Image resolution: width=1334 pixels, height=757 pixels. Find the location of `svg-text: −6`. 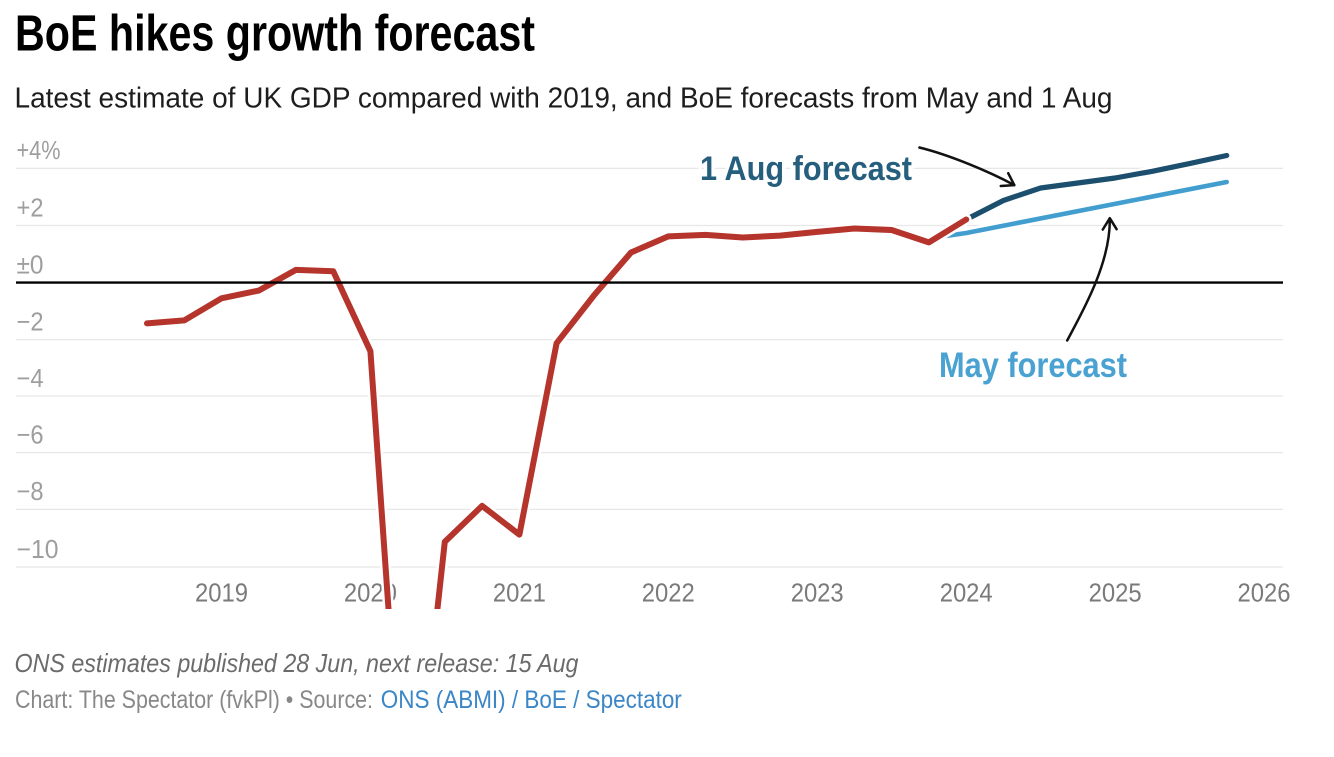

svg-text: −6 is located at coordinates (30, 434).